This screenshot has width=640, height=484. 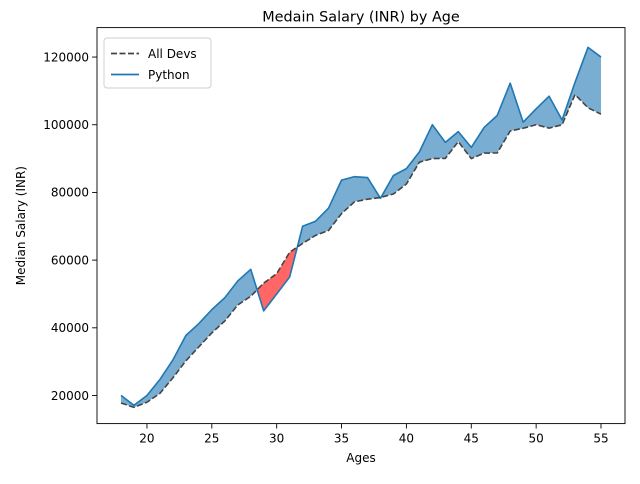 I want to click on x-tick-label: 45, so click(x=471, y=439).